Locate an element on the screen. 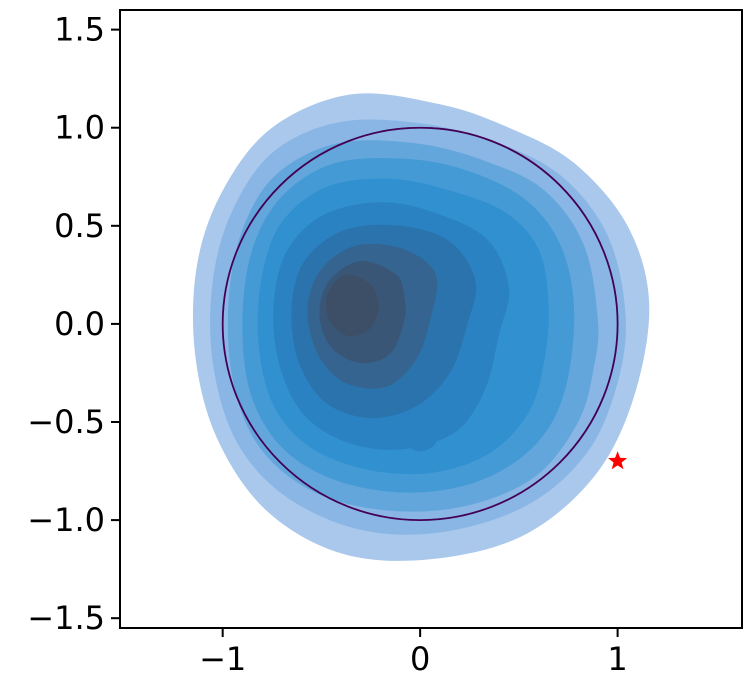 This screenshot has height=685, width=750. y-tick-label: −0.5 is located at coordinates (66, 422).